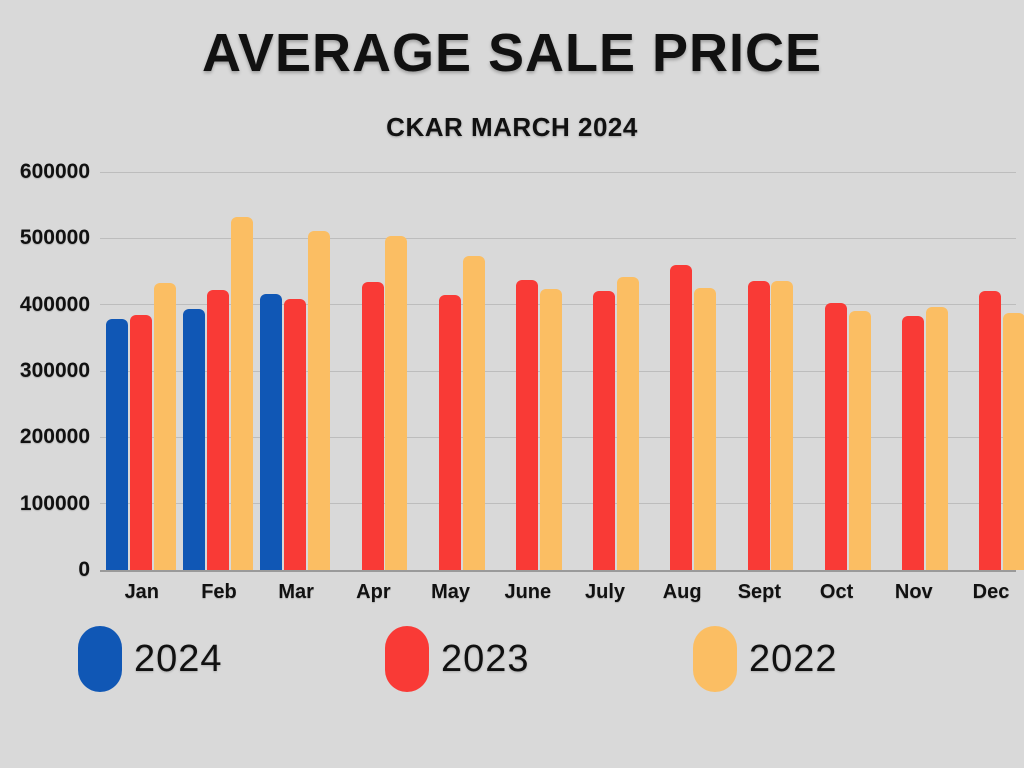 This screenshot has width=1024, height=768. I want to click on bar-2022-aug, so click(705, 429).